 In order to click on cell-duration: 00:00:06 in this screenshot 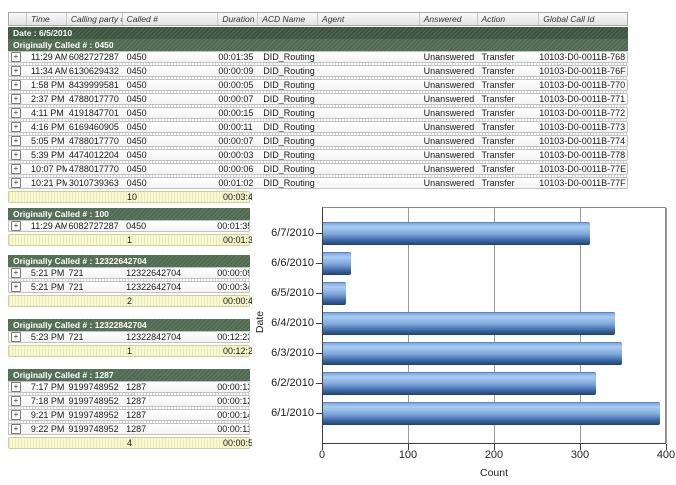, I will do `click(236, 169)`.